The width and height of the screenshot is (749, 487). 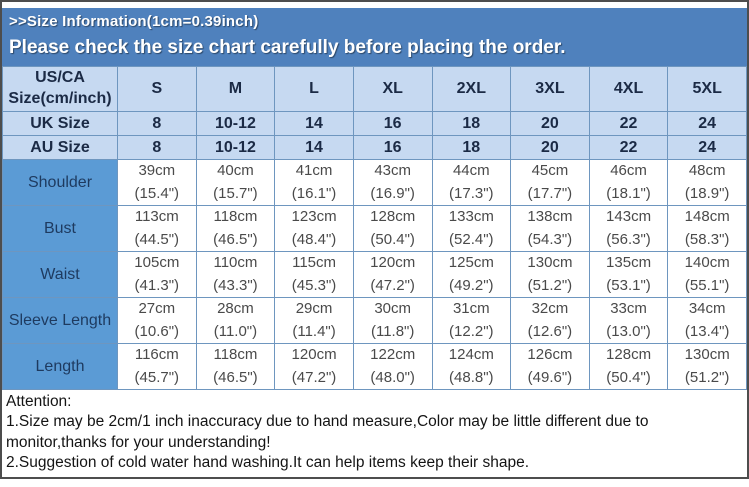 What do you see at coordinates (628, 366) in the screenshot?
I see `length-cell: 128cm (50.4")` at bounding box center [628, 366].